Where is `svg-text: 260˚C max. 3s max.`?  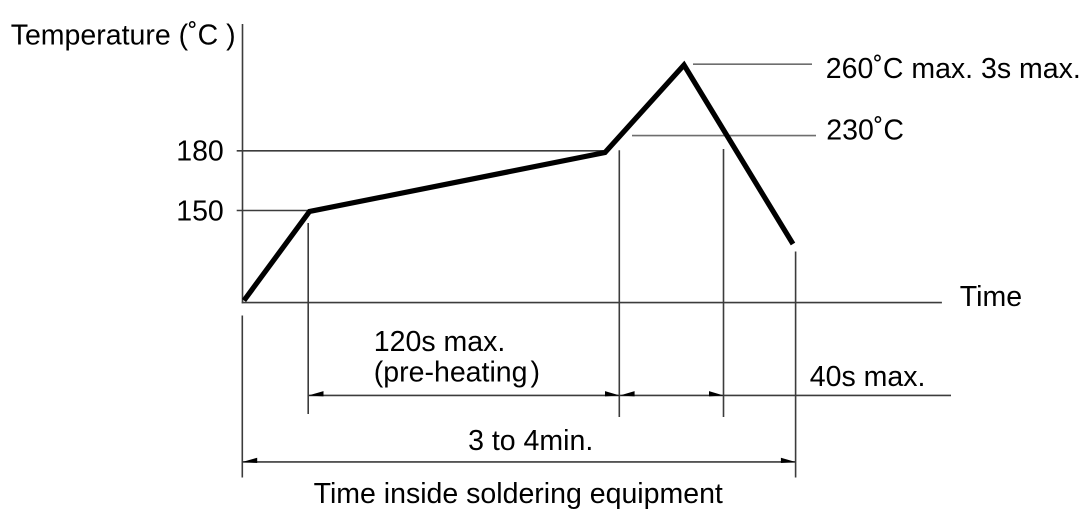 svg-text: 260˚C max. 3s max. is located at coordinates (953, 69).